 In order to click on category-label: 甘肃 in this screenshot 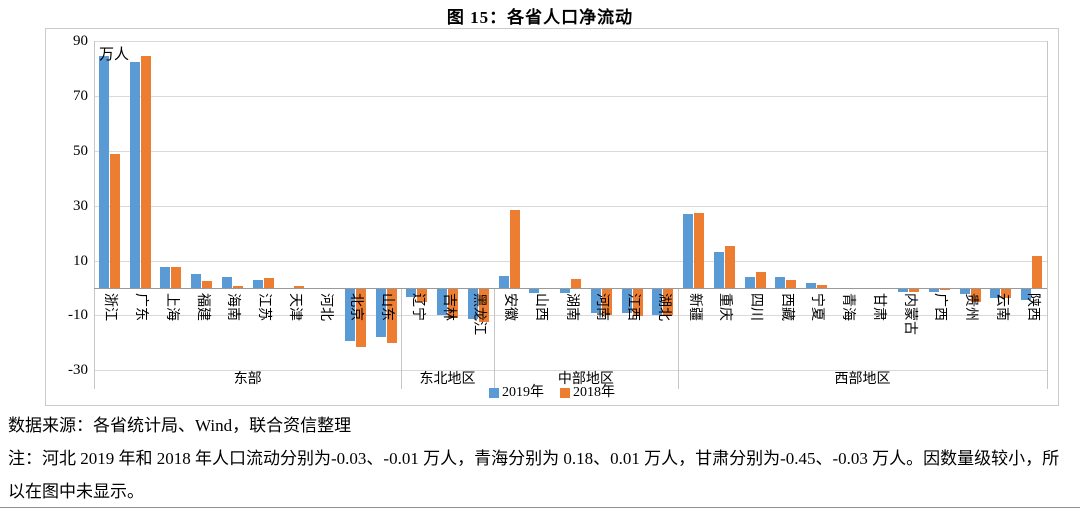, I will do `click(878, 307)`.